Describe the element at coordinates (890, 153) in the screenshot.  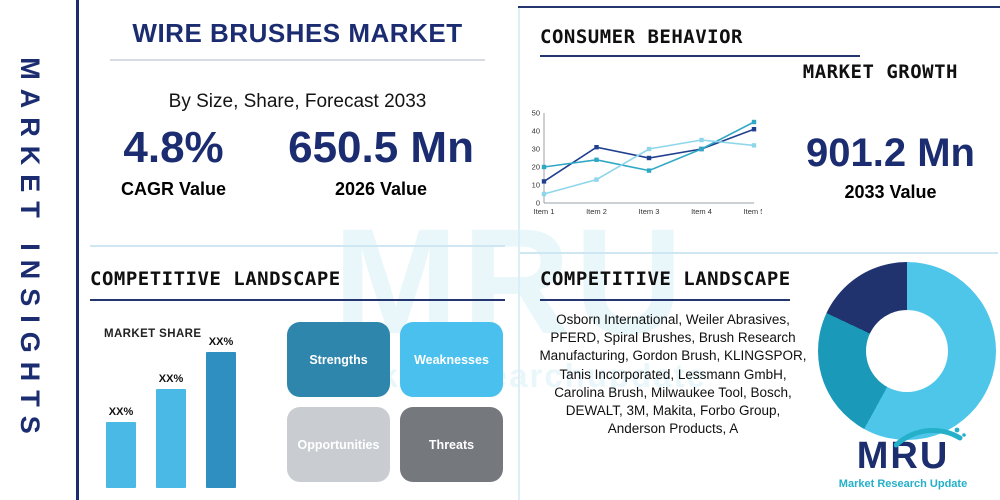
I see `value-2033-value: 901.2 Mn` at that location.